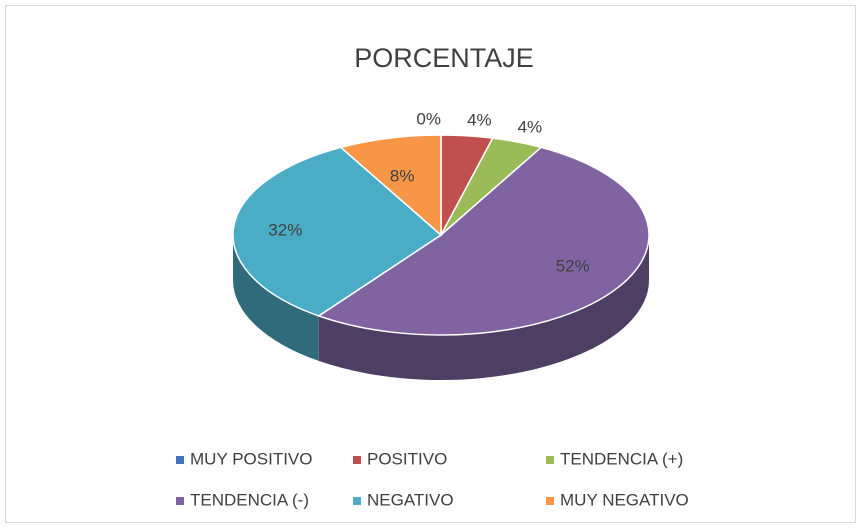 This screenshot has width=861, height=528. What do you see at coordinates (402, 175) in the screenshot?
I see `data-label: 8%` at bounding box center [402, 175].